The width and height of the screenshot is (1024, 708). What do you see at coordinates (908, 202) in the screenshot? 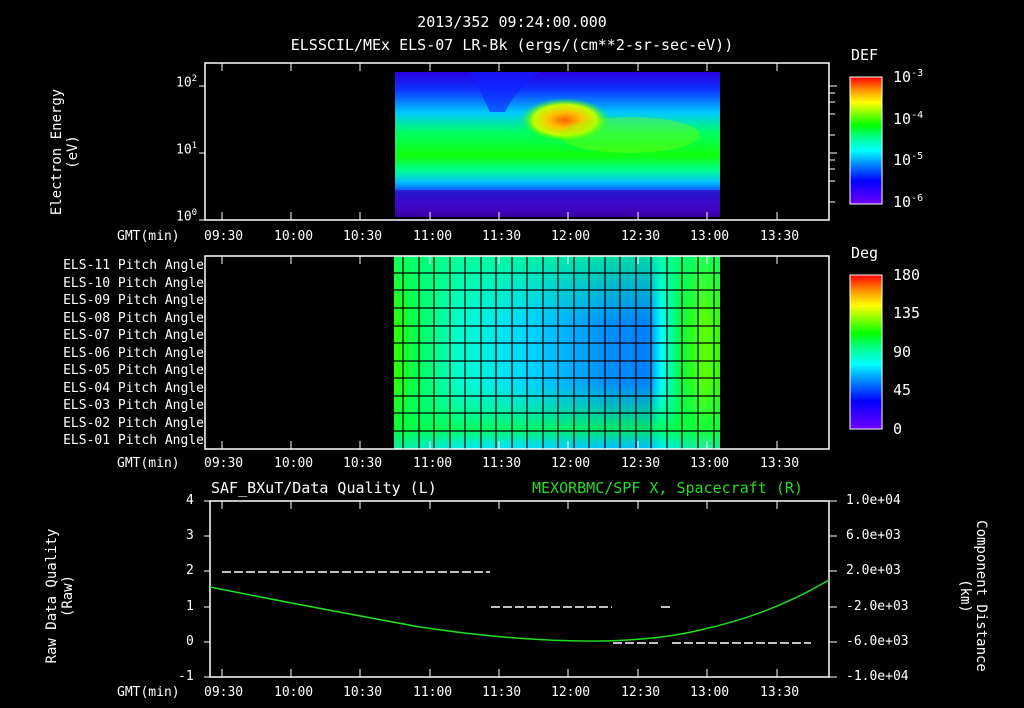
I see `def-tick-3: 10-6` at bounding box center [908, 202].